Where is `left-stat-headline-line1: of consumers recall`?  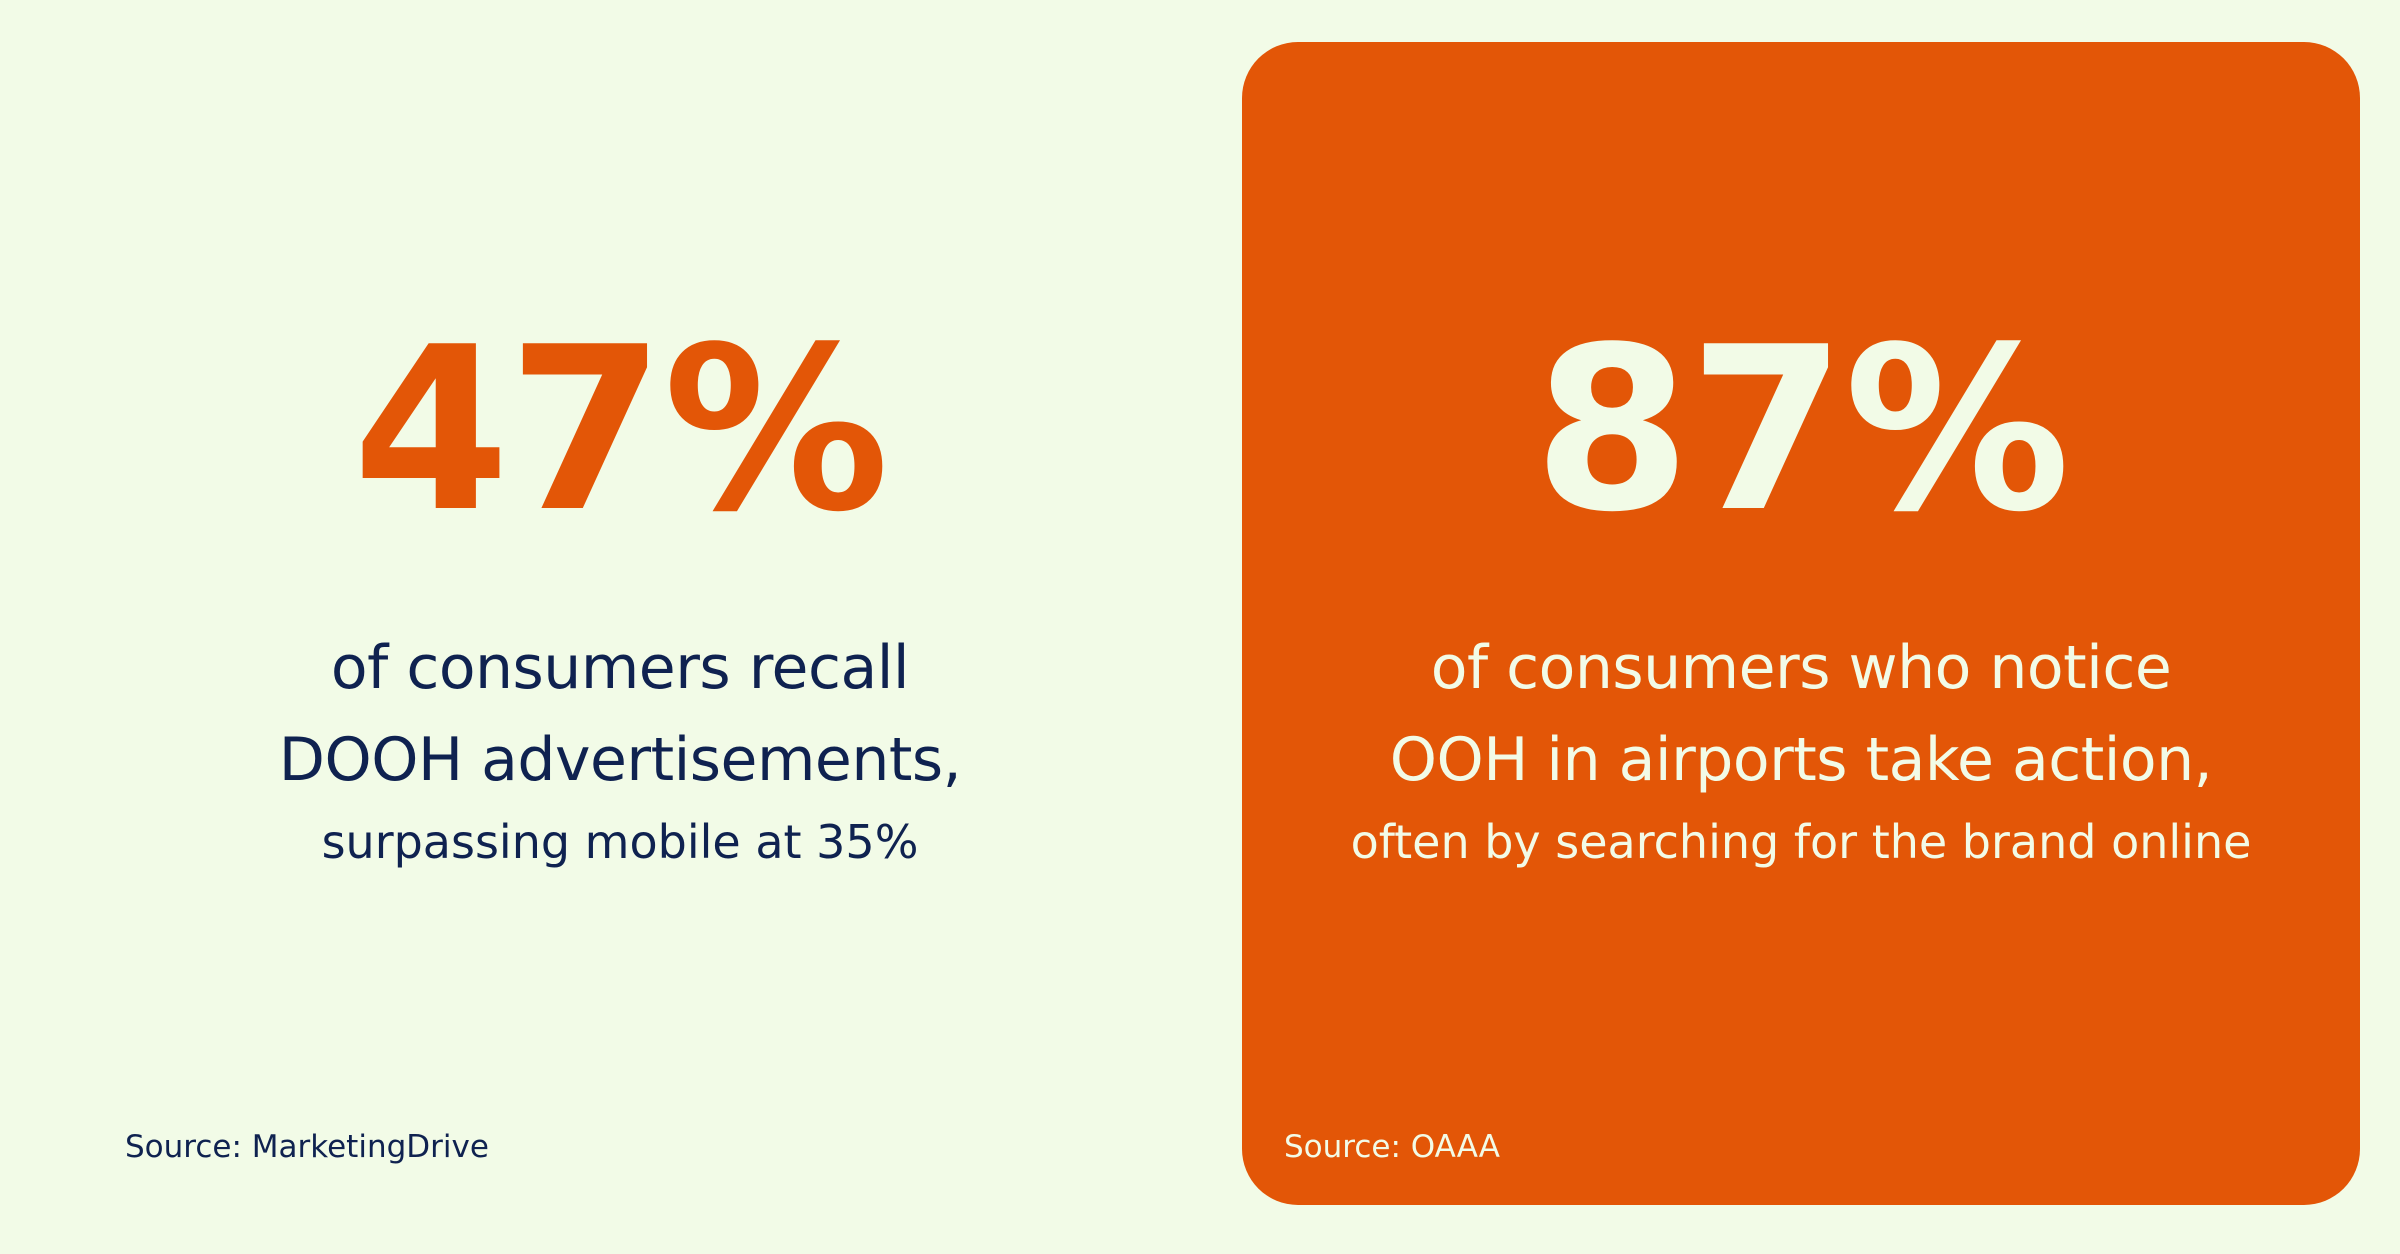 left-stat-headline-line1: of consumers recall is located at coordinates (620, 668).